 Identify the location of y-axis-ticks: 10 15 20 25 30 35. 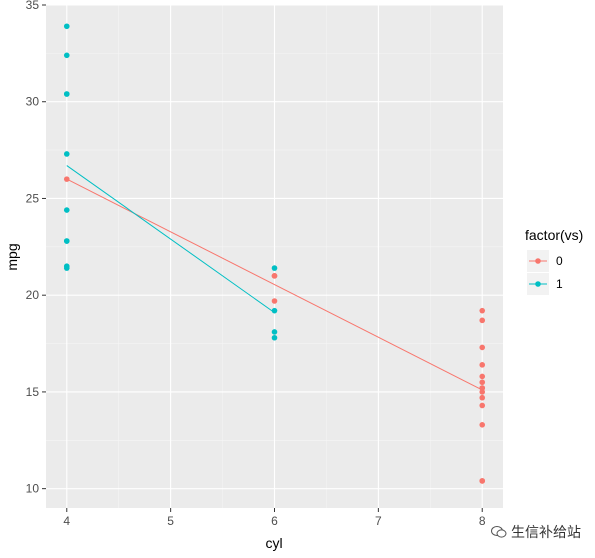
(36, 248).